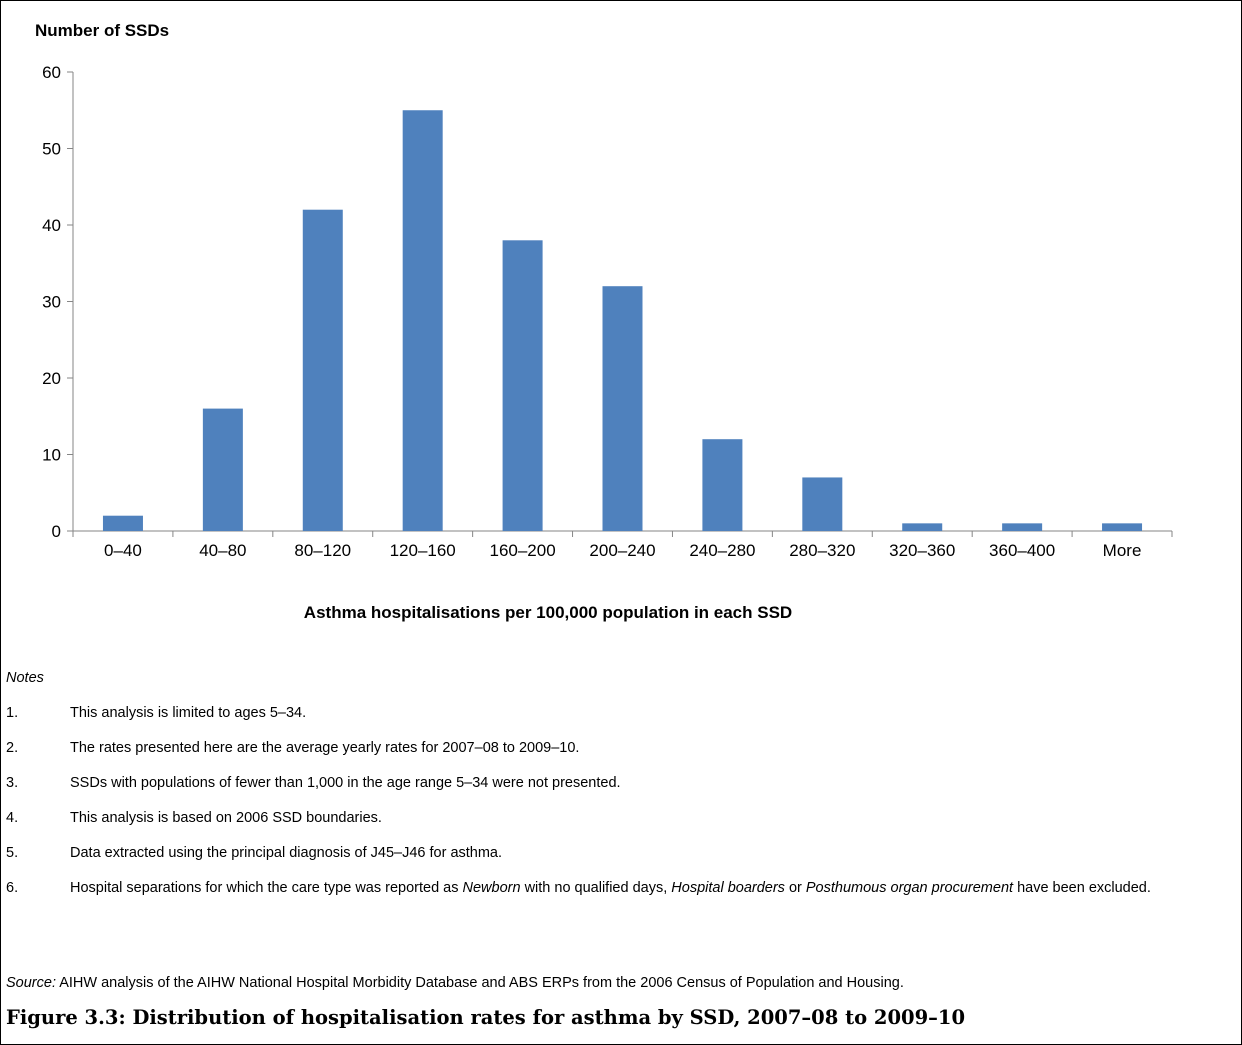  I want to click on y-tick-label: 20, so click(51, 378).